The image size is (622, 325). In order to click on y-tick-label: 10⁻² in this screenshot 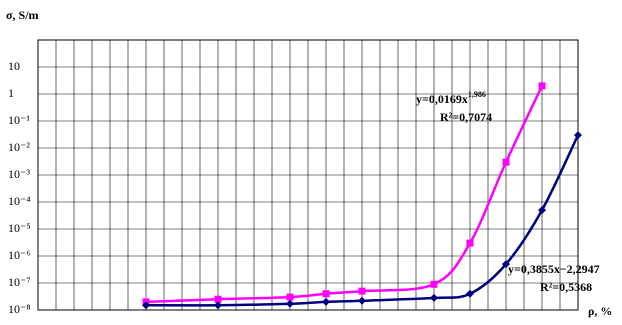, I will do `click(19, 147)`.